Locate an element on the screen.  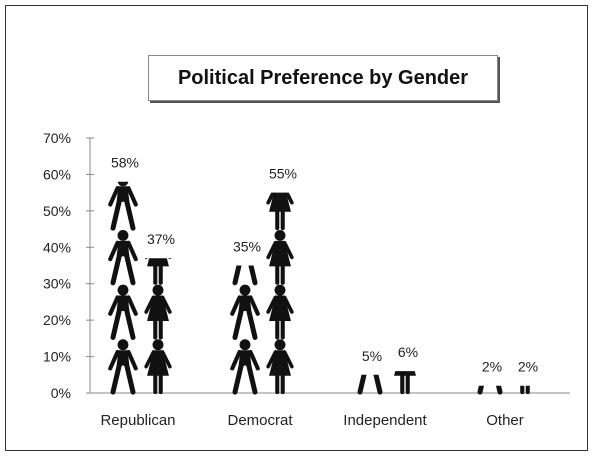
chart-title: Political Preference by Gender is located at coordinates (323, 77).